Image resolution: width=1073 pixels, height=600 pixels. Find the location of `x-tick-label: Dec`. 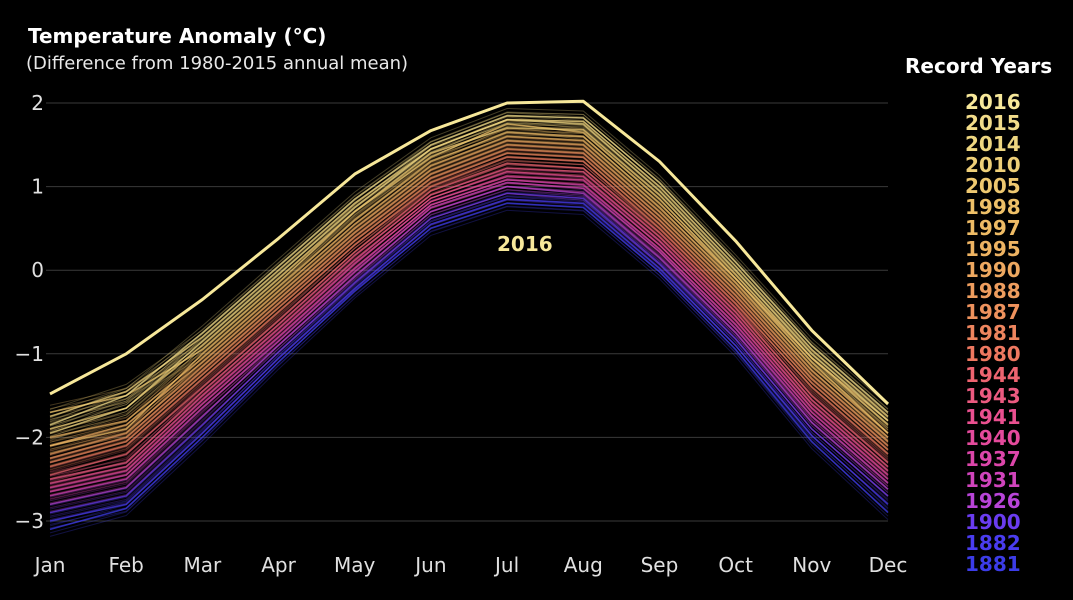

x-tick-label: Dec is located at coordinates (888, 565).